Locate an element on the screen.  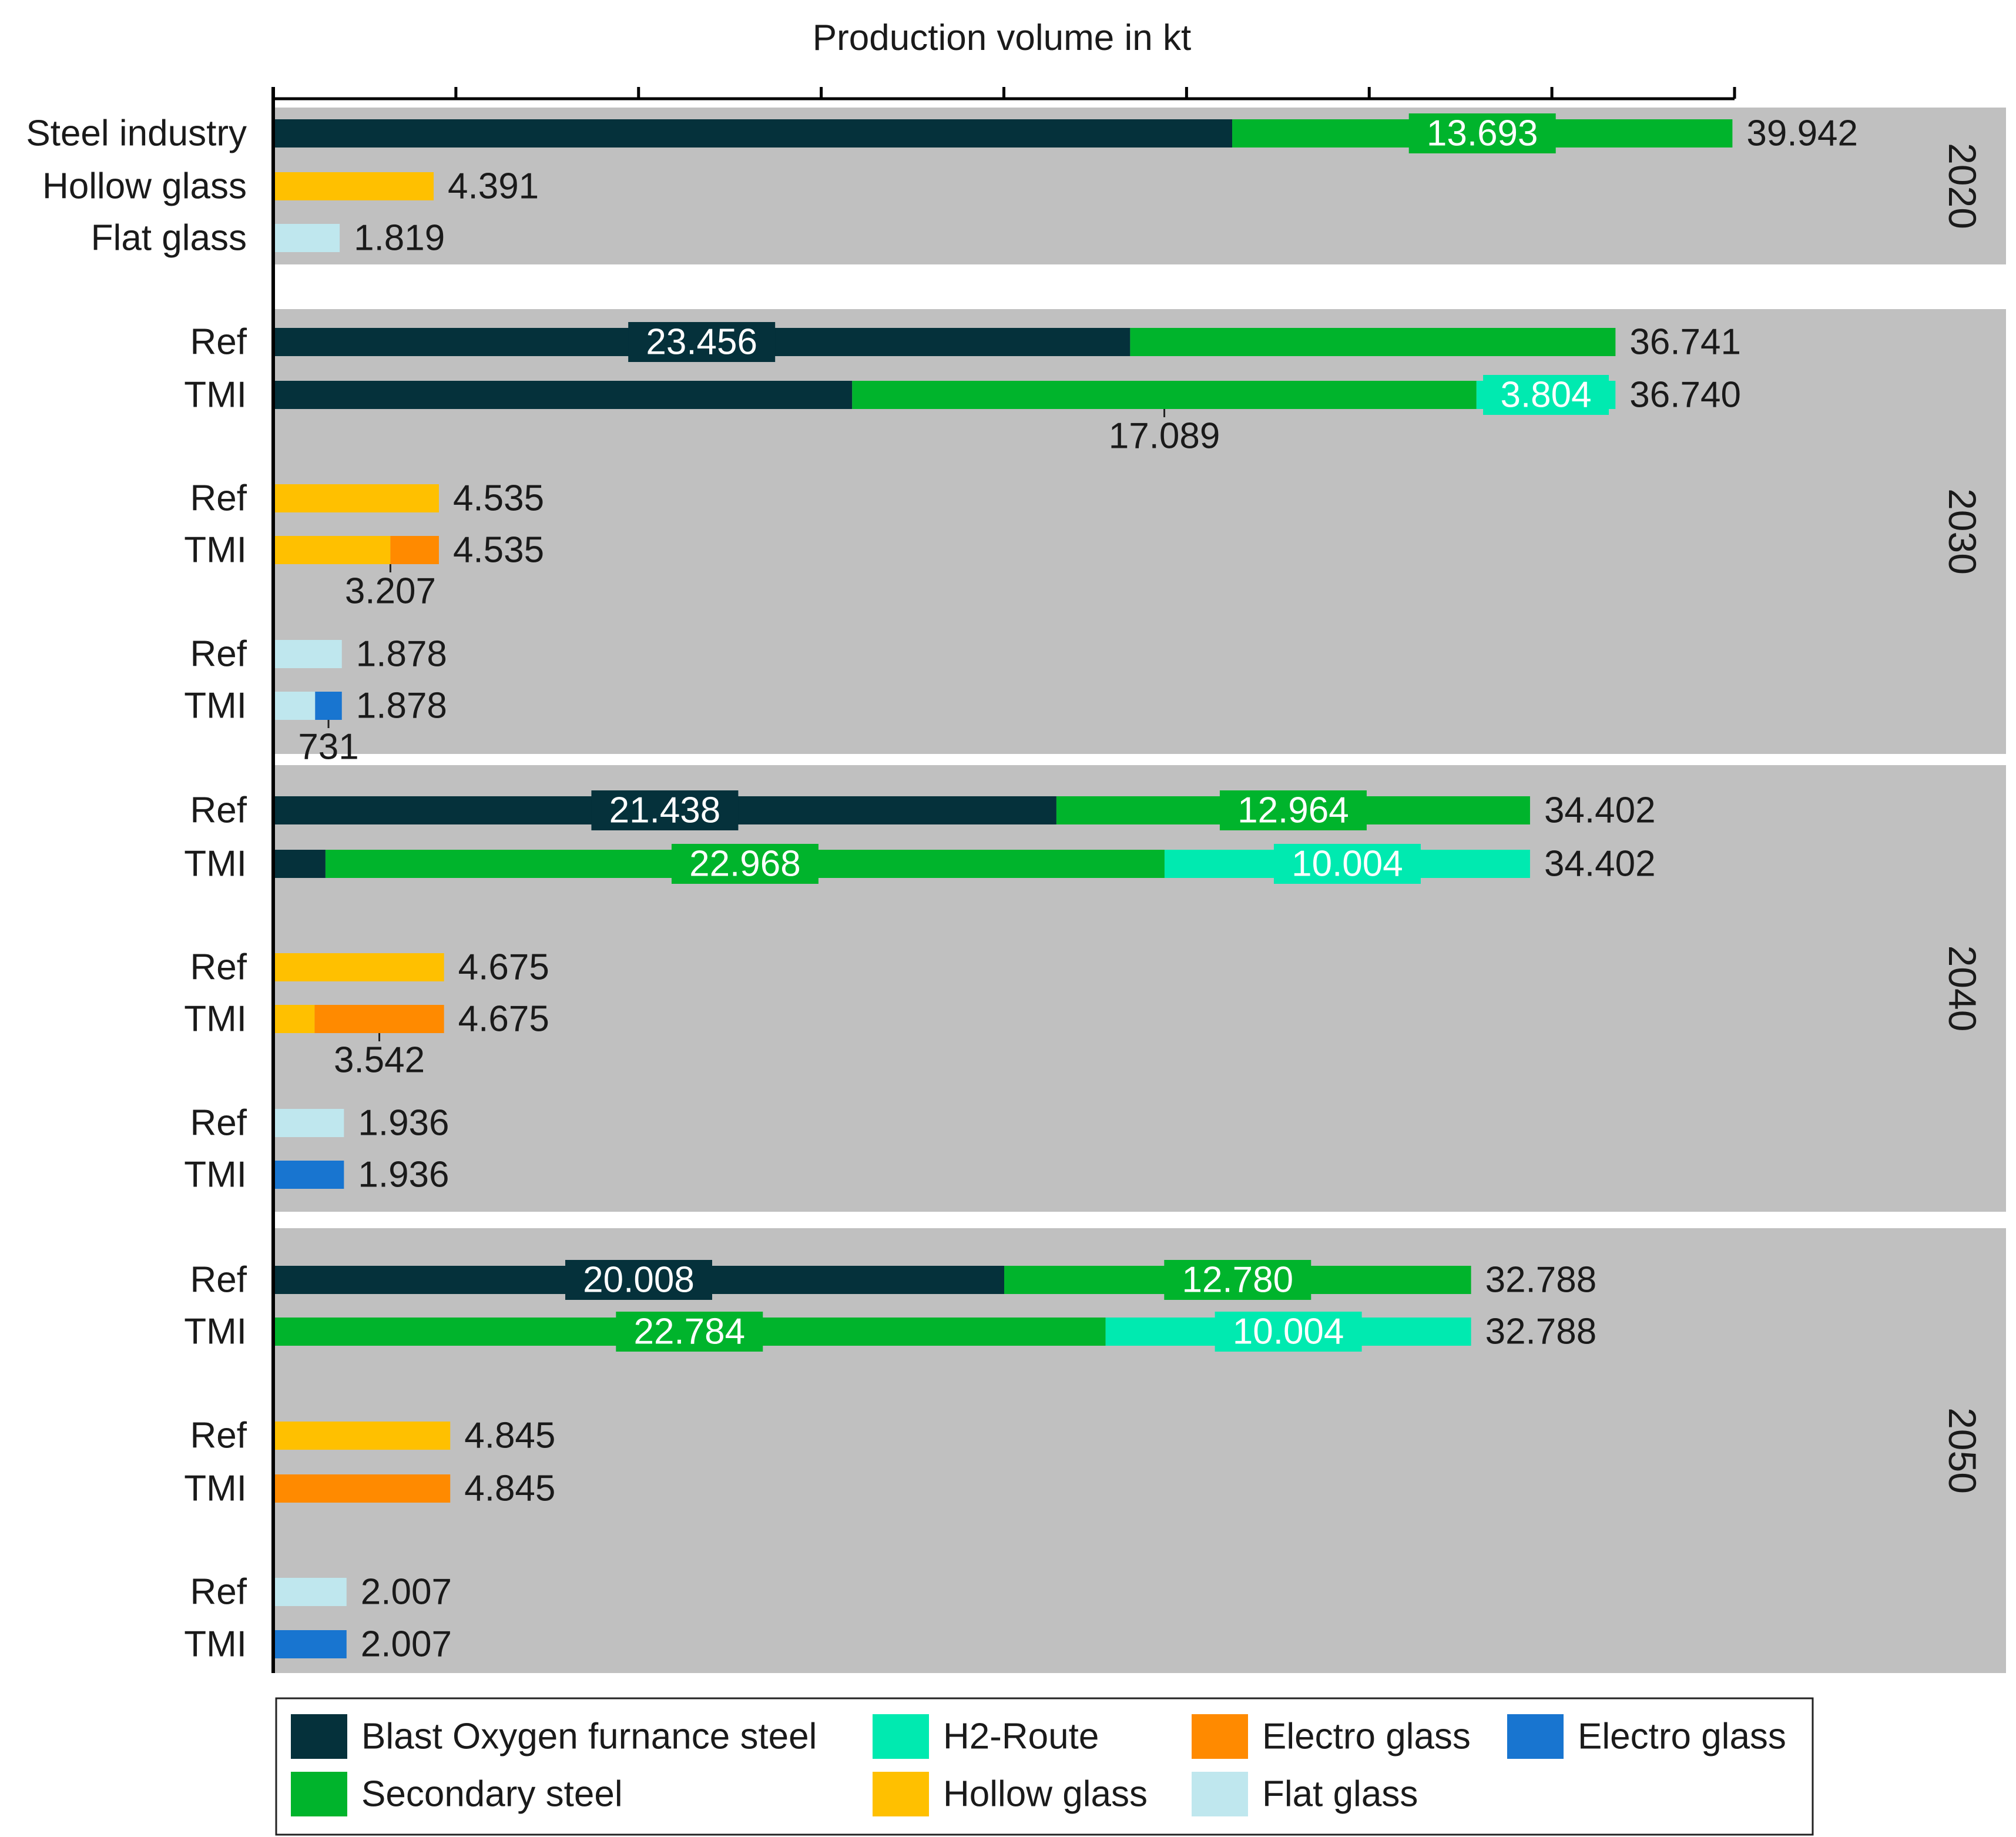
total-label-ref-2050-4: 2.007 is located at coordinates (407, 1592).